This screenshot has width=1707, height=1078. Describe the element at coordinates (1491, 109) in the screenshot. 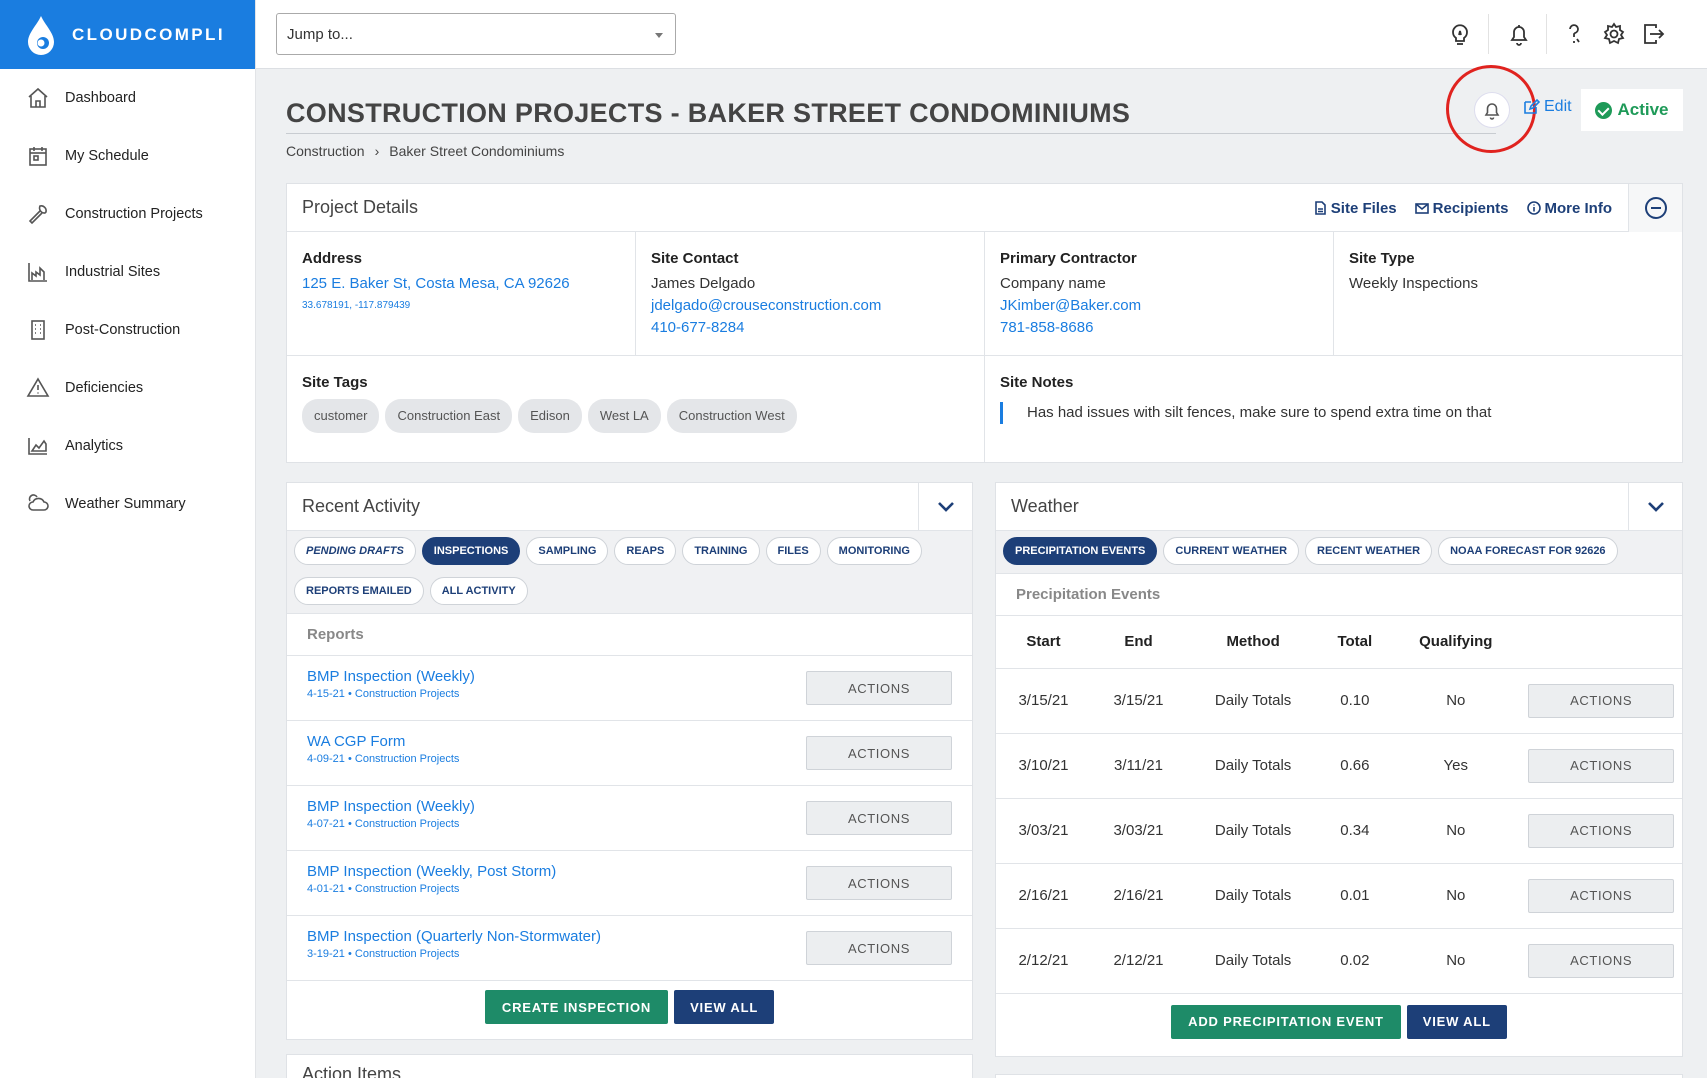

I see `annotation-highlight-circle` at that location.